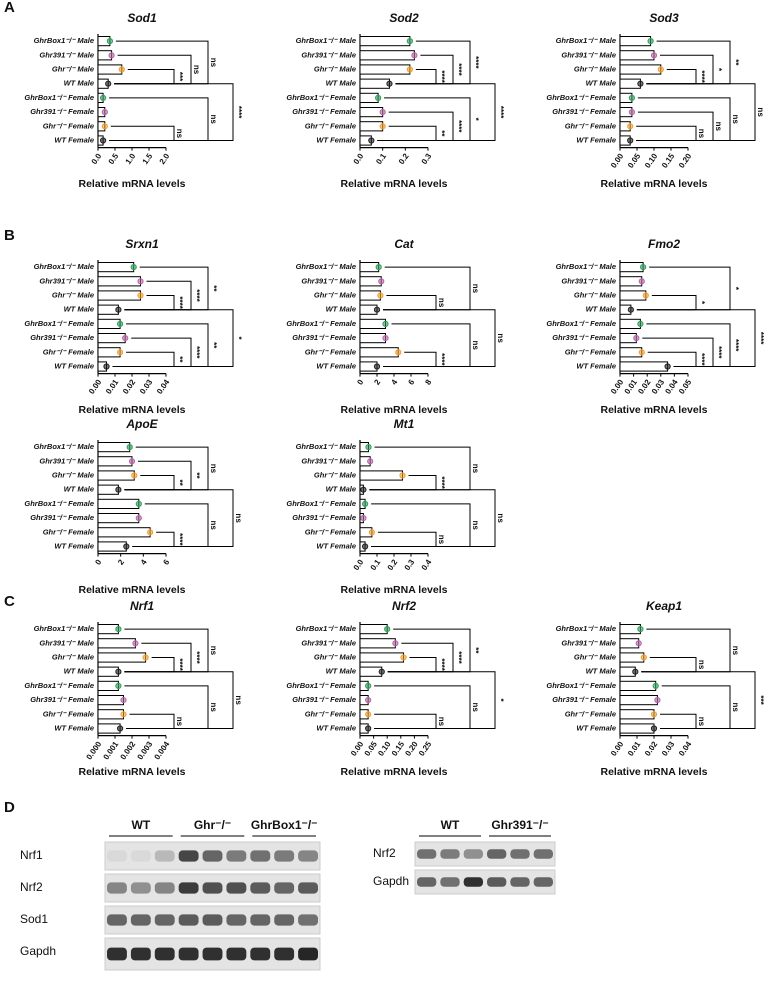 This screenshot has width=780, height=981. I want to click on x-tick-label: 0.3, so click(410, 564).